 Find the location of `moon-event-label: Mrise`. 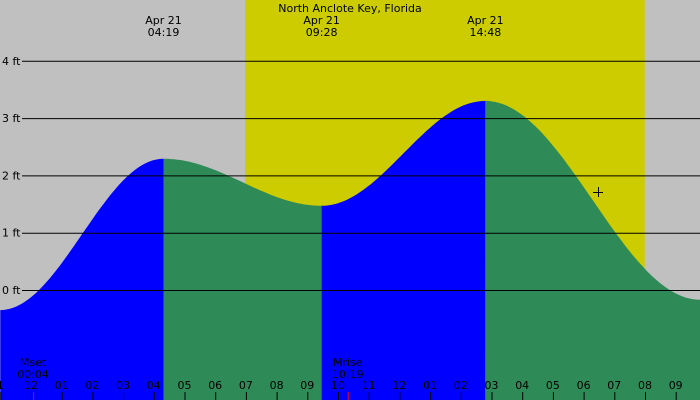

moon-event-label: Mrise is located at coordinates (348, 362).